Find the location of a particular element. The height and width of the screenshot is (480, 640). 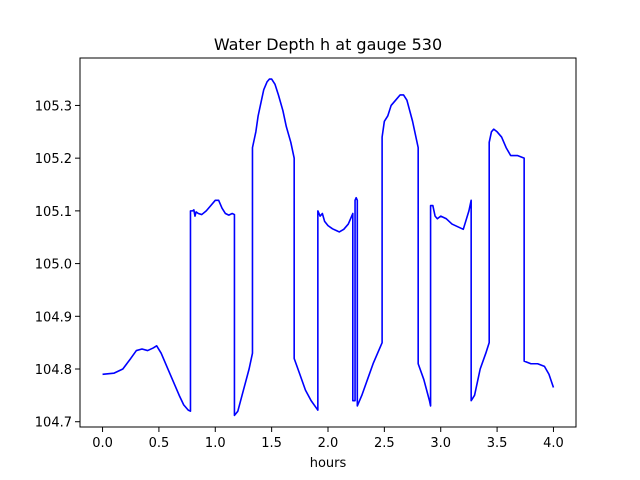

y-tick-label: 105.2 is located at coordinates (53, 159).